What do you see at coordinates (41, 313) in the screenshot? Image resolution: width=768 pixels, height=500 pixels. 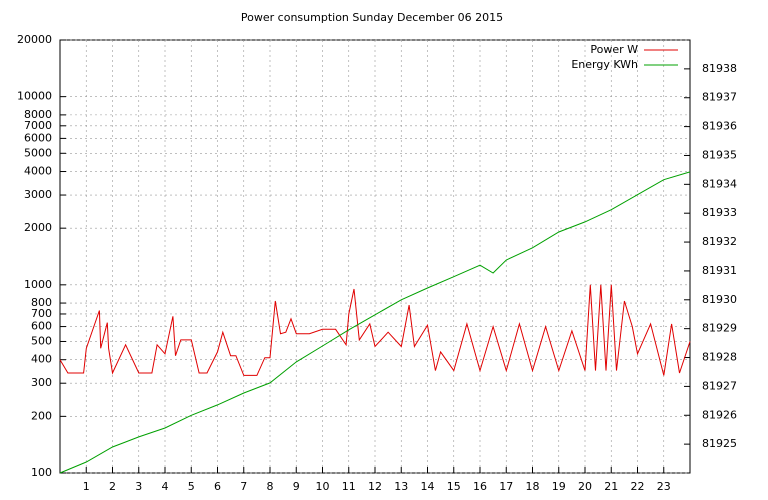 I see `y-tick-label: 700` at bounding box center [41, 313].